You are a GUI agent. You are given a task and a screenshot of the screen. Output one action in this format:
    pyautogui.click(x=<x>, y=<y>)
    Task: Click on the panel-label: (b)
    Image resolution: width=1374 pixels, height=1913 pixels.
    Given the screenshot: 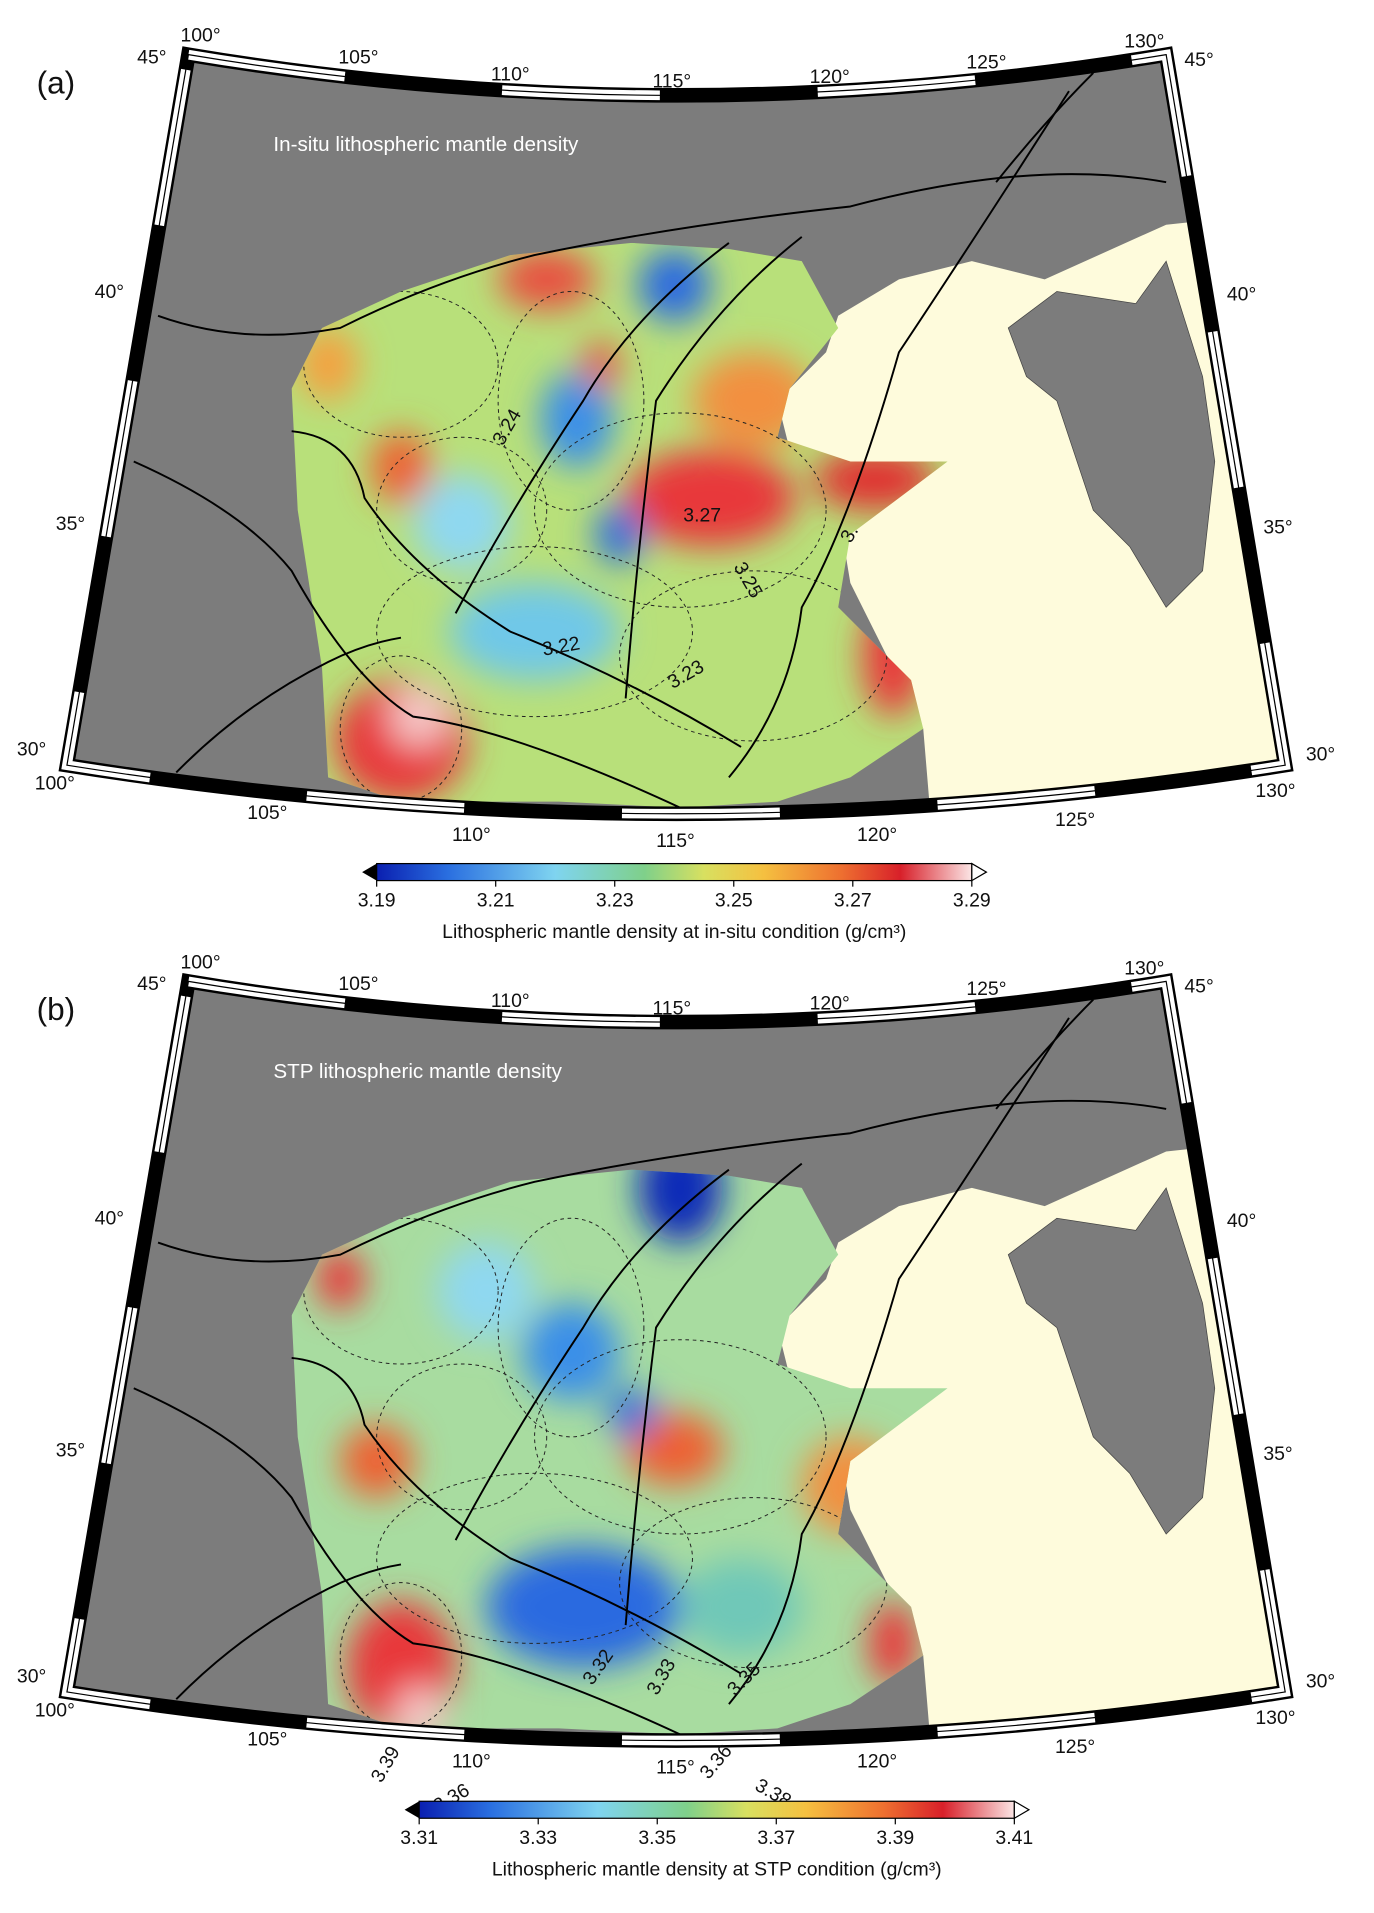 What is the action you would take?
    pyautogui.click(x=56, y=1009)
    